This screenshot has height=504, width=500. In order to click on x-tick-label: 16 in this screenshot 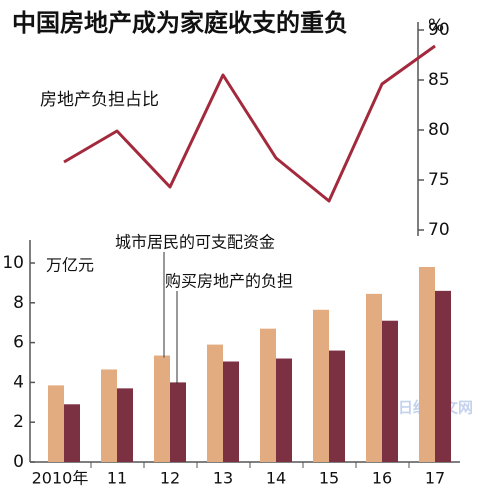, I will do `click(382, 478)`.